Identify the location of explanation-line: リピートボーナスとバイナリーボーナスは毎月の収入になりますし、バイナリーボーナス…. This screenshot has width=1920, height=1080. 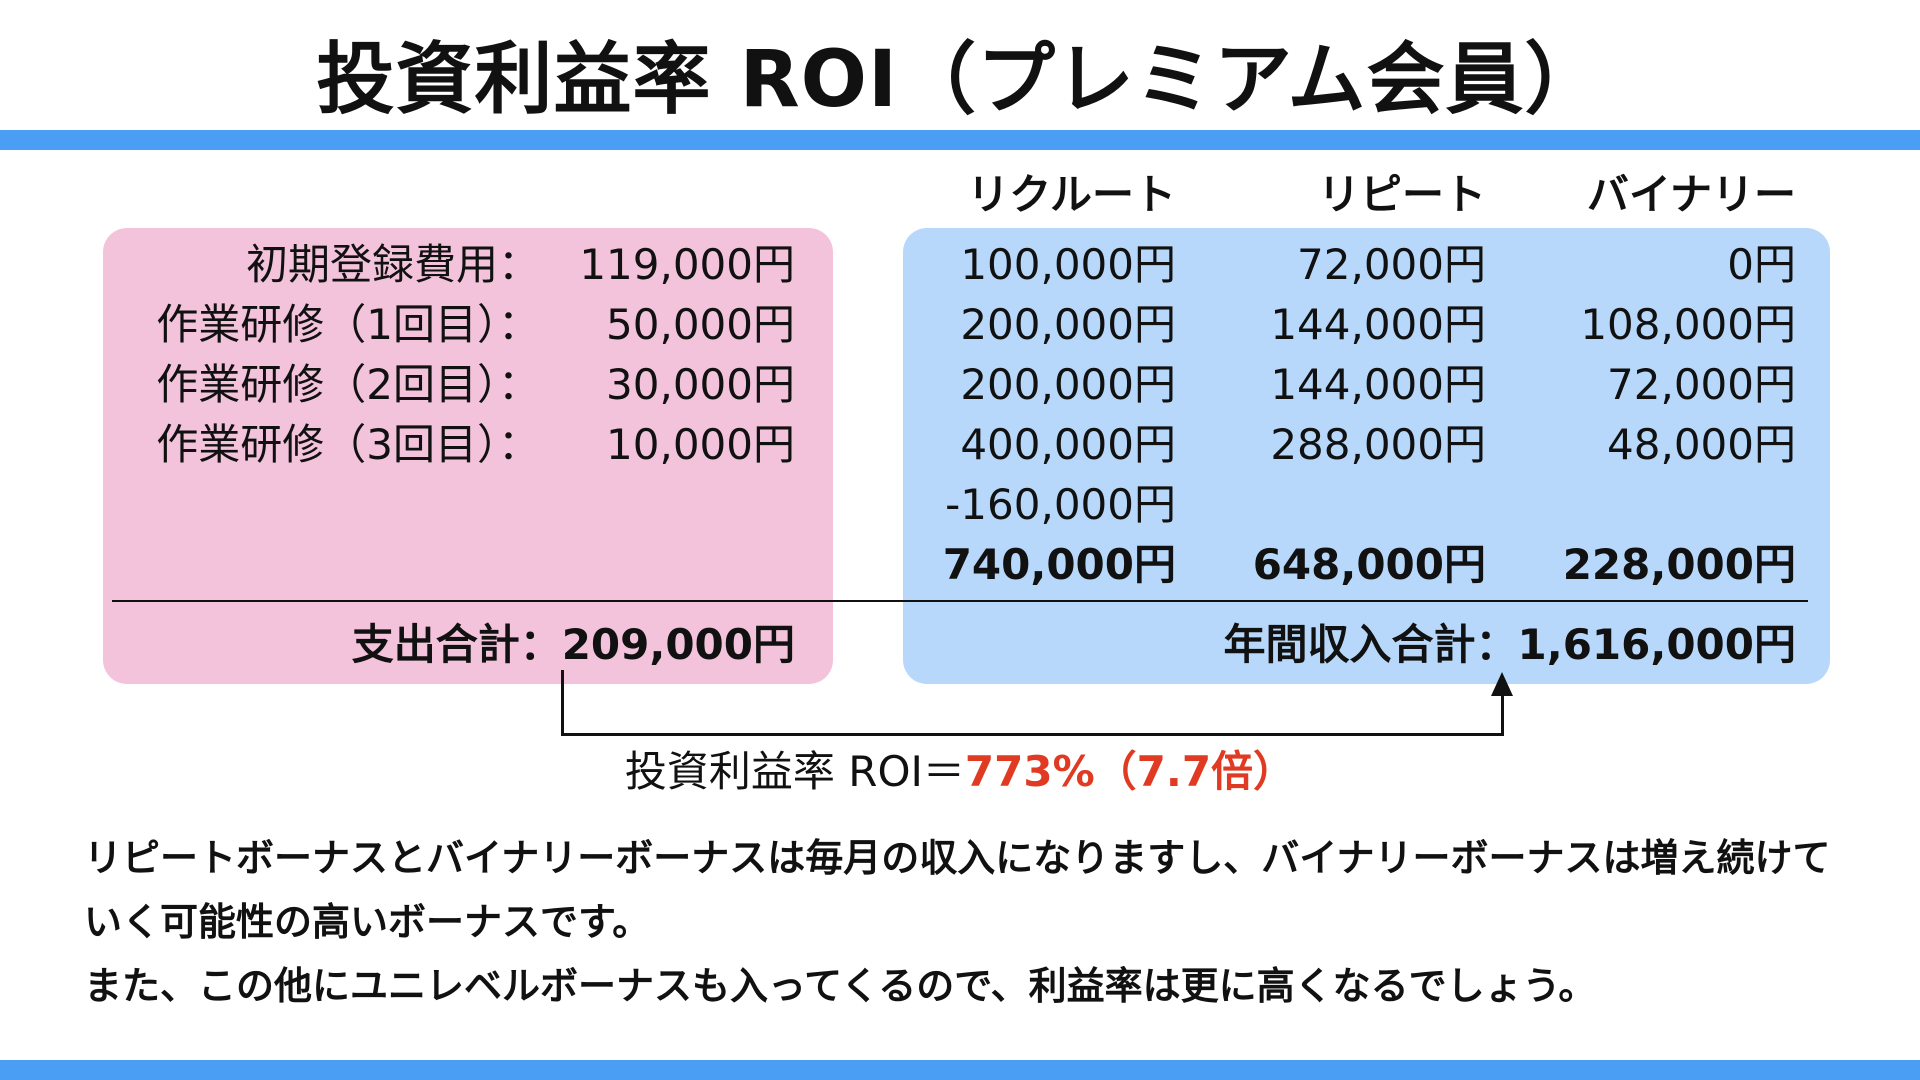
(957, 890).